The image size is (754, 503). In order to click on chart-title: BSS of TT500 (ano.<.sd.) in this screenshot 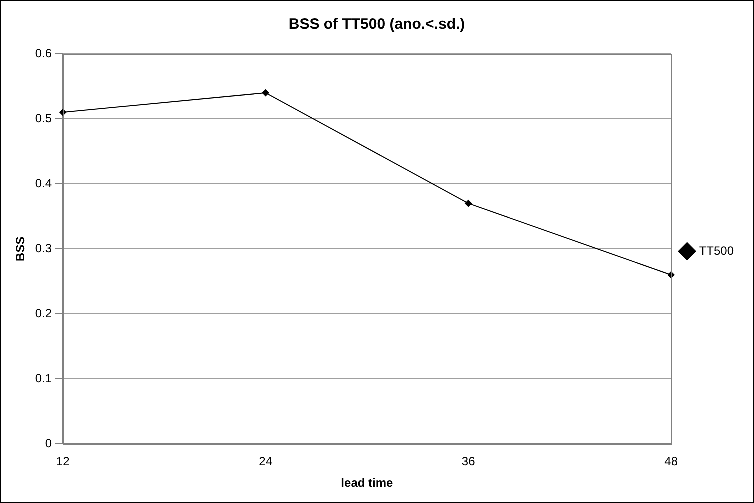, I will do `click(377, 25)`.